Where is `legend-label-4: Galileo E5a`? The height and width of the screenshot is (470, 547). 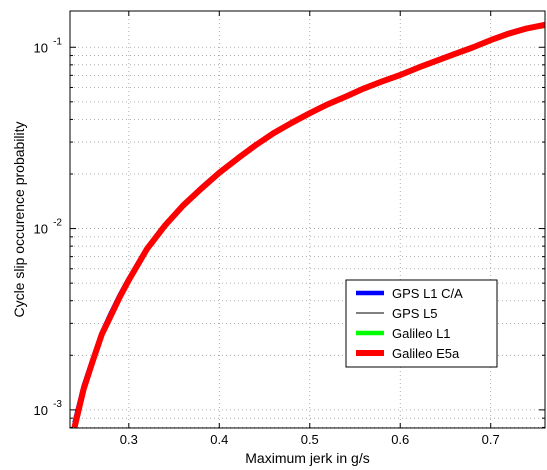
legend-label-4: Galileo E5a is located at coordinates (426, 353).